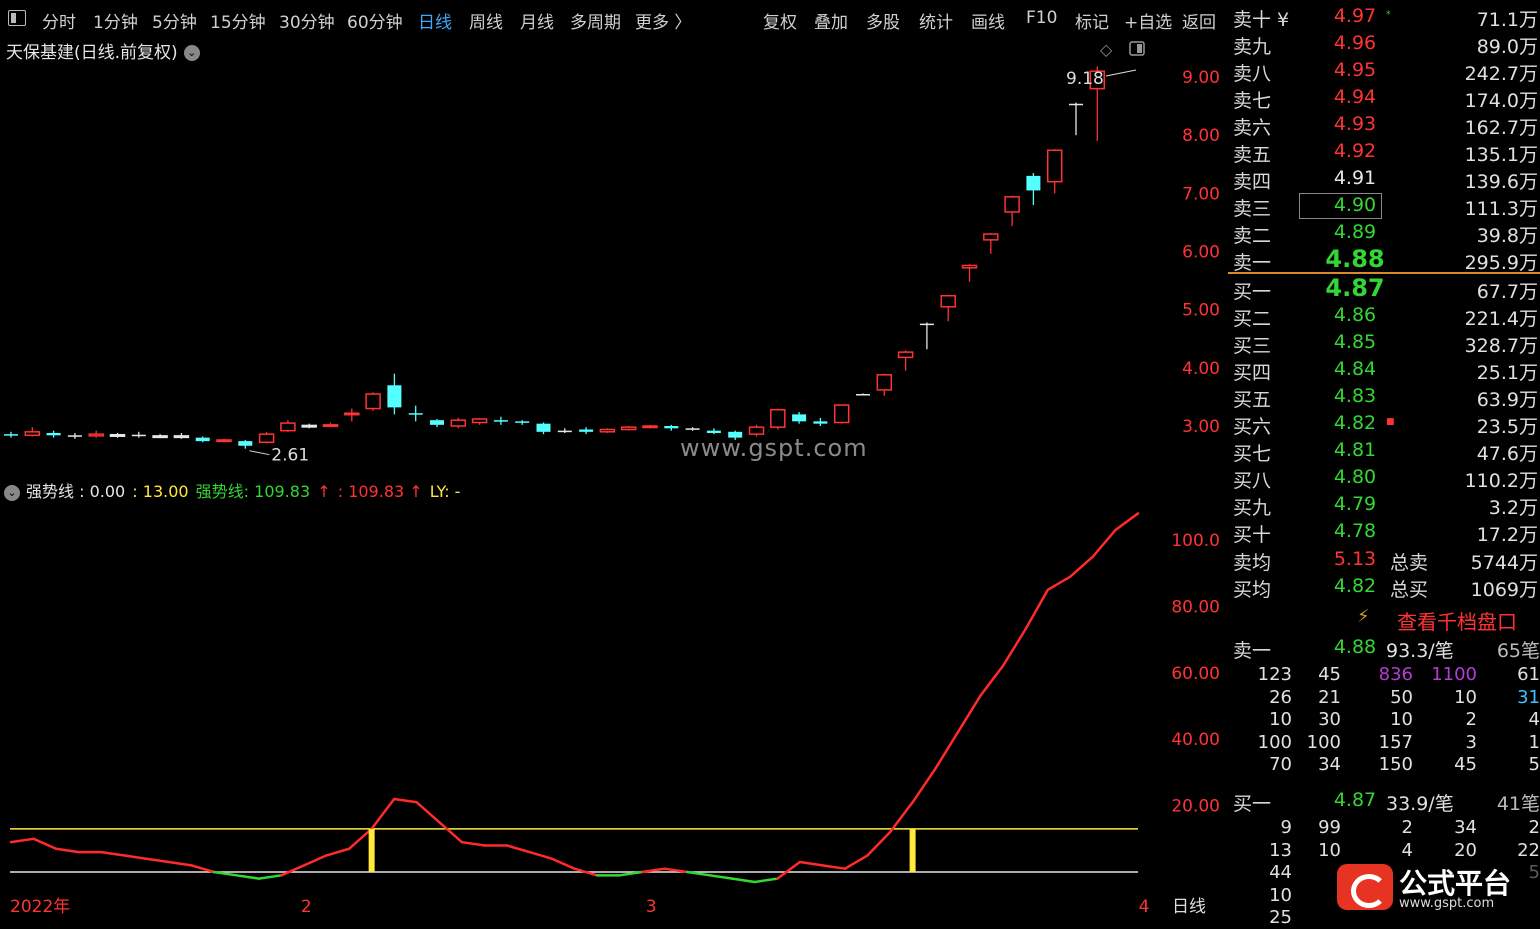 The image size is (1540, 929). I want to click on sell-level-row: 卖四 4.91 139.6万, so click(1384, 178).